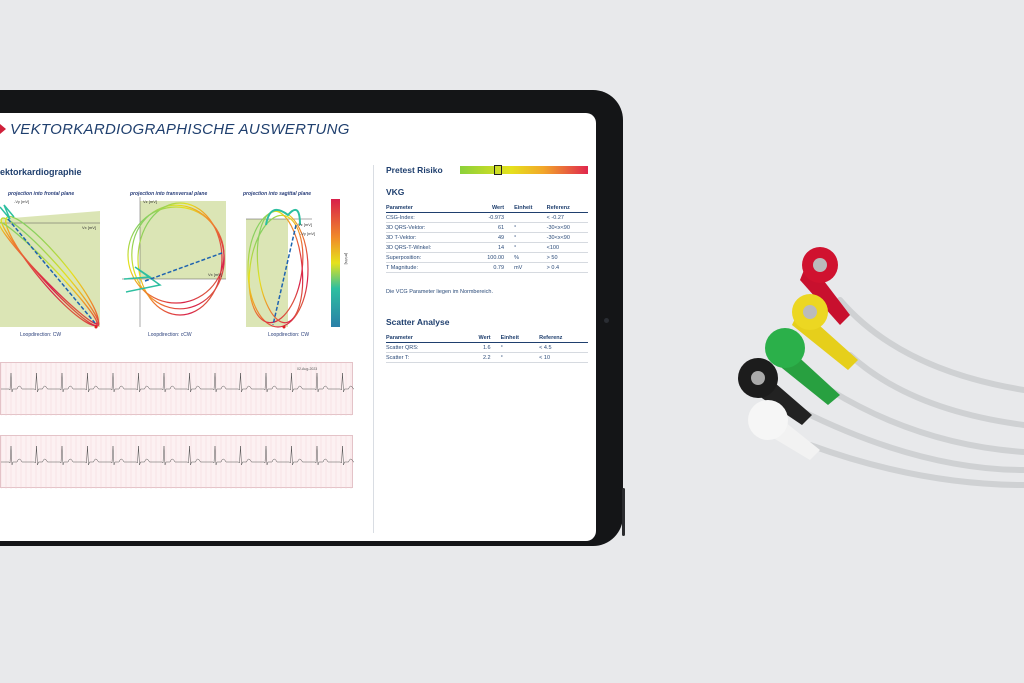 This screenshot has height=683, width=1024. I want to click on frontal-loopdirection: Loopdirection: CW, so click(41, 335).